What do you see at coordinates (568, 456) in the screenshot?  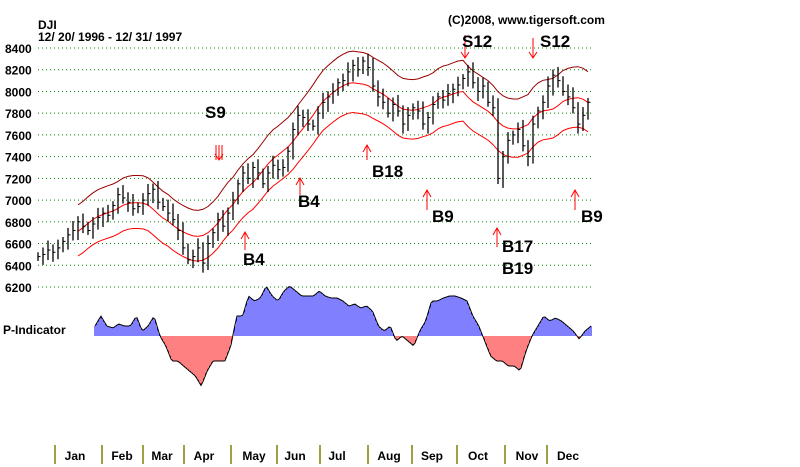 I see `month-label: Dec` at bounding box center [568, 456].